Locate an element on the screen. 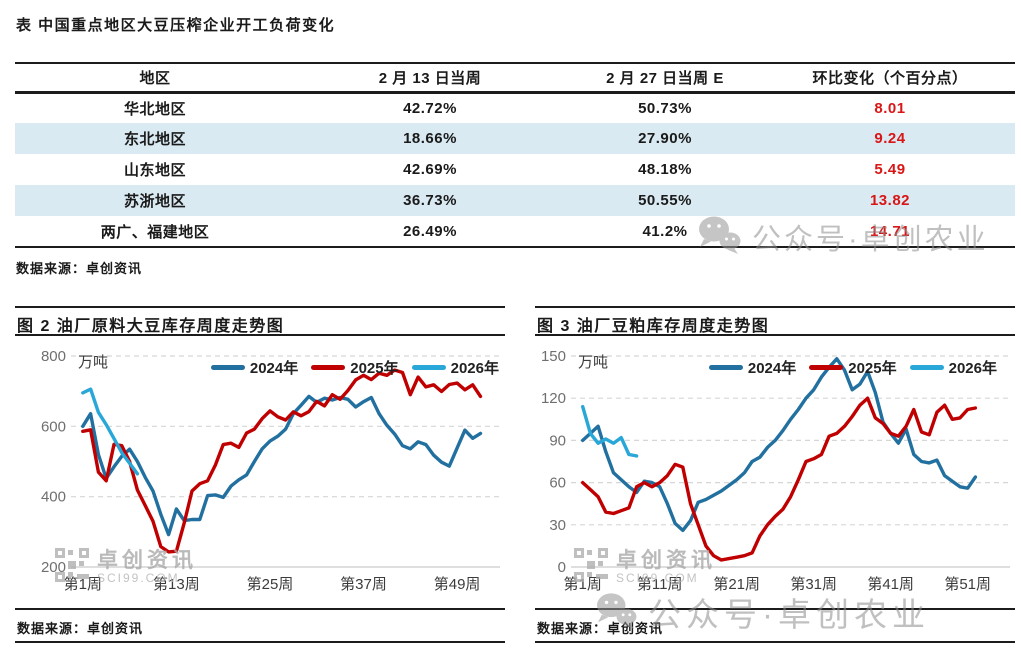 Image resolution: width=1021 pixels, height=650 pixels. table-header: 地区 2 月 13 日当周 2 月 27 日当周 E 环比变化（个百分点） is located at coordinates (515, 78).